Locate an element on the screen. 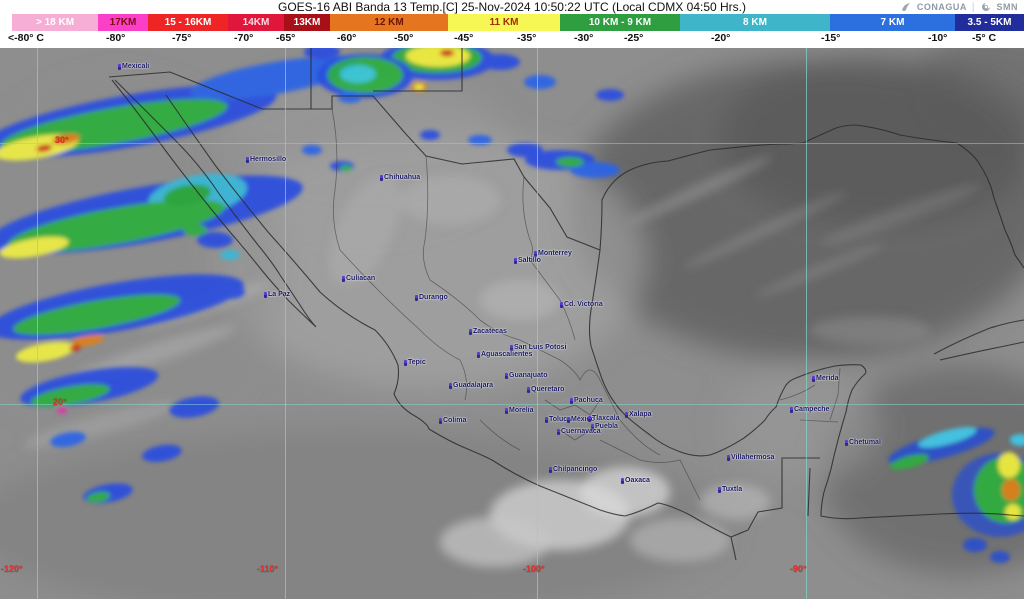  legend-segment: 12 KM is located at coordinates (389, 22).